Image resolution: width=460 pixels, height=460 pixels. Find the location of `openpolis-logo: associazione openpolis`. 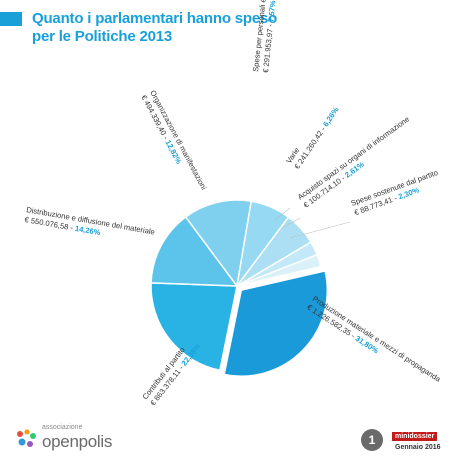

openpolis-logo: associazione openpolis is located at coordinates (74, 440).